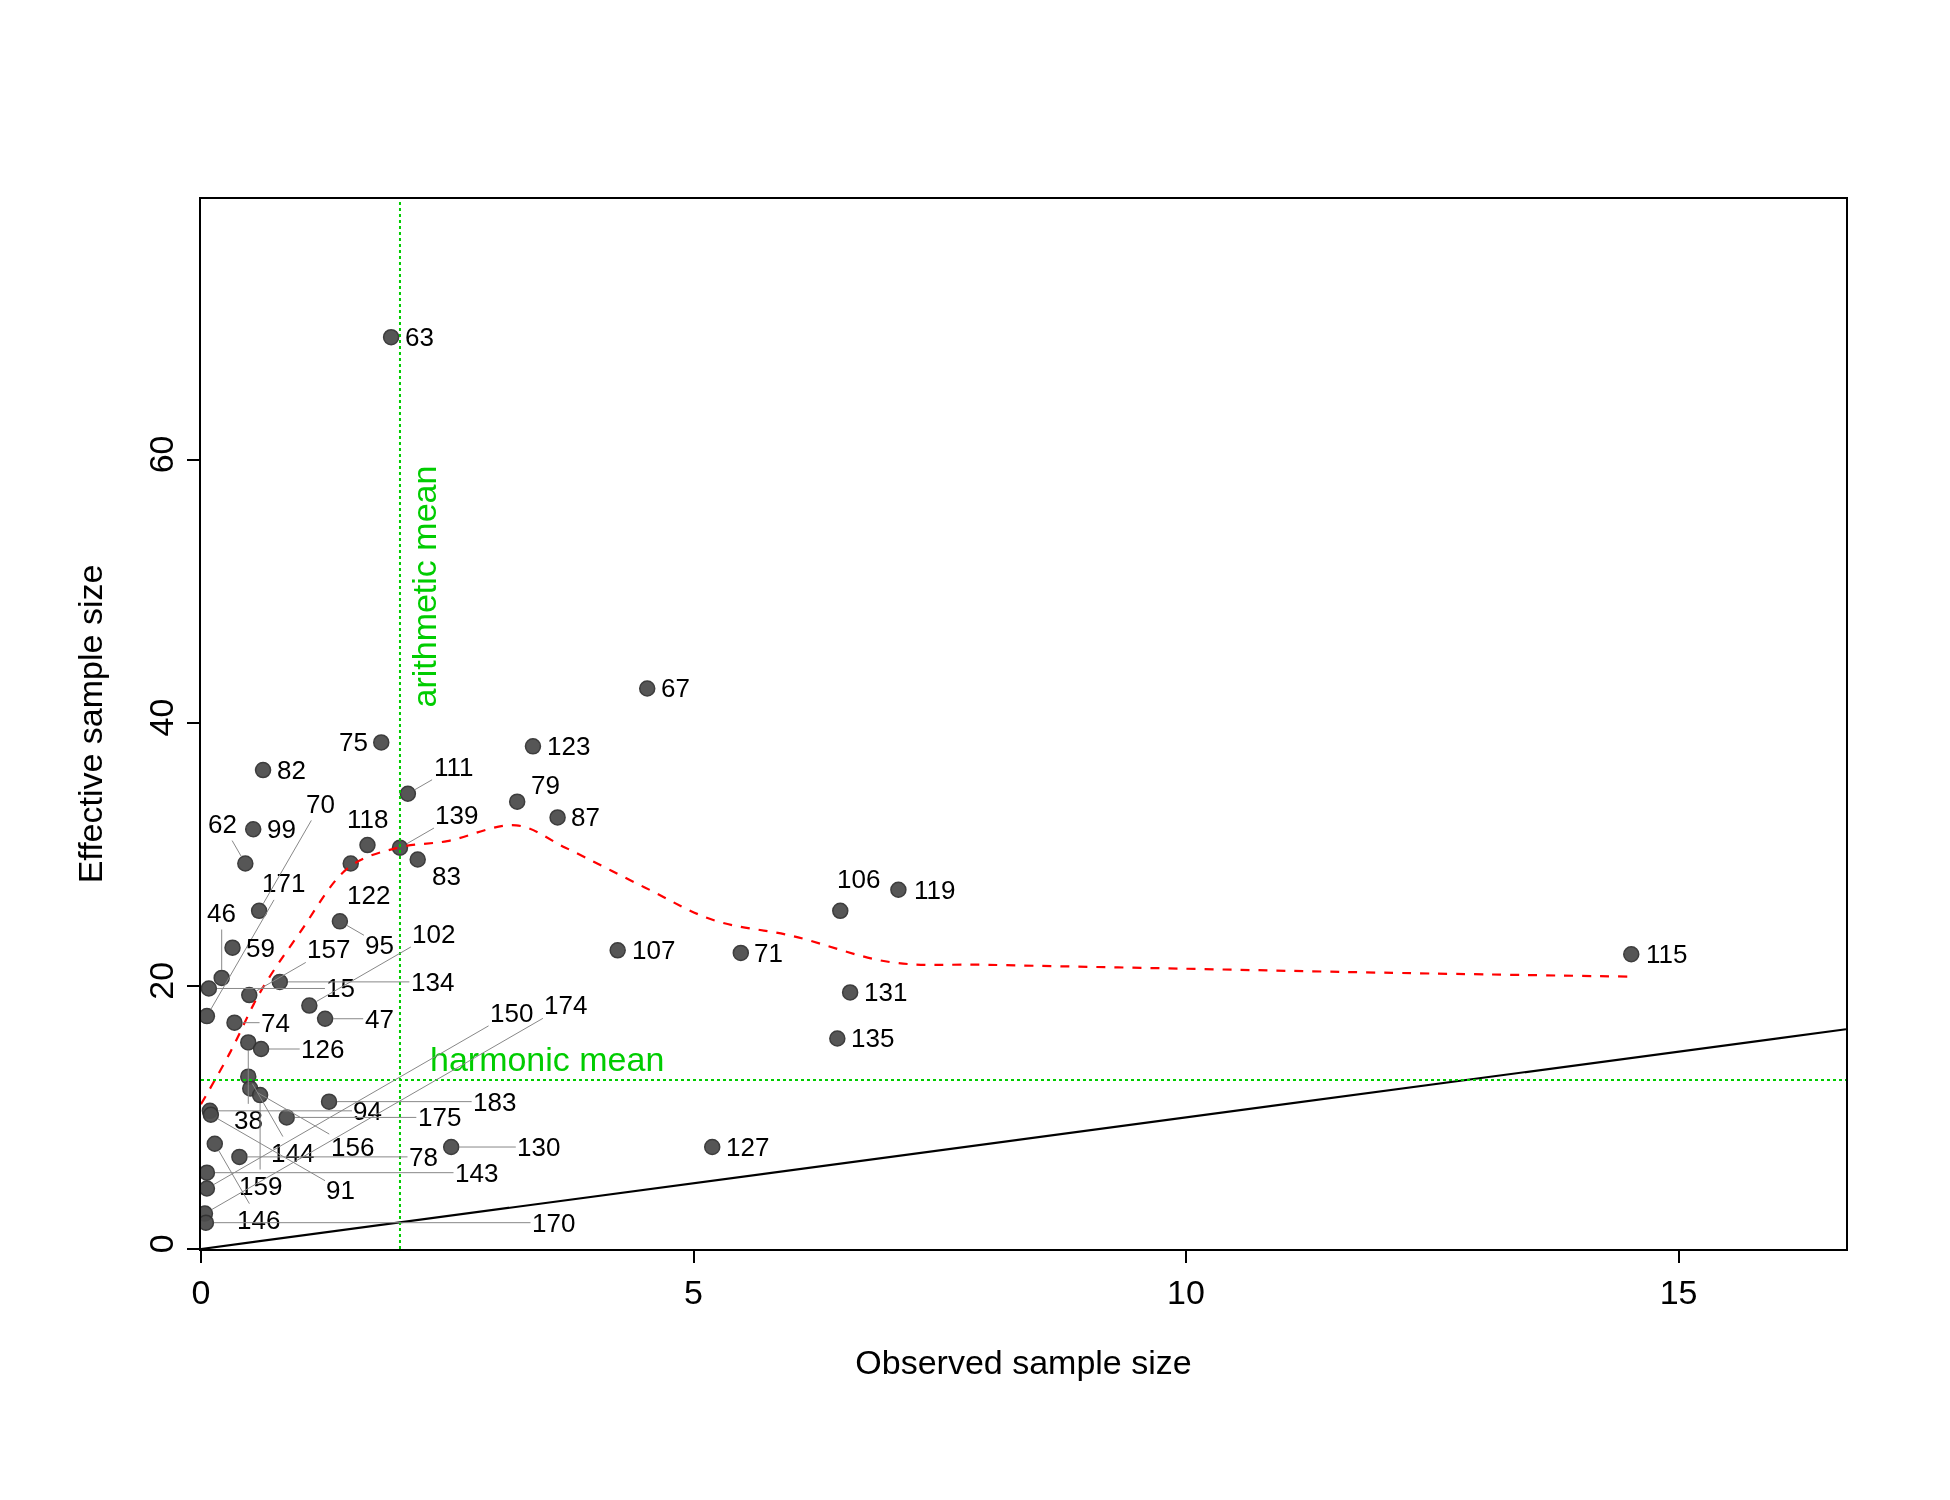 This screenshot has height=1500, width=1950. Describe the element at coordinates (248, 1120) in the screenshot. I see `annotation: 38` at that location.